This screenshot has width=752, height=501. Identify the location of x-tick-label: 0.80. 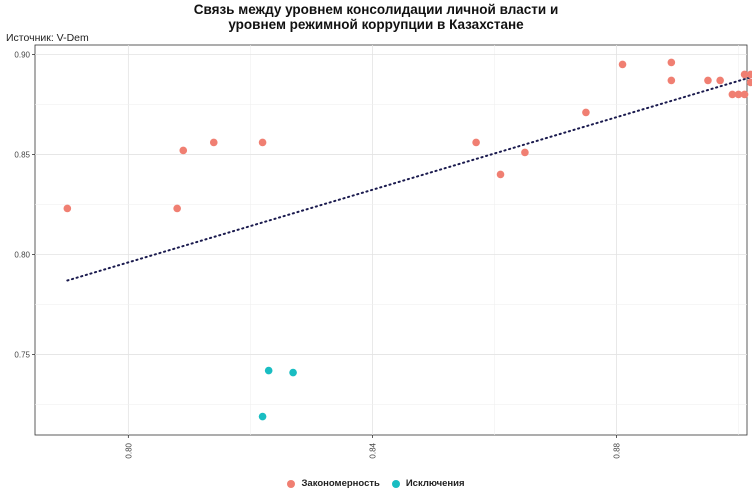
(128, 450).